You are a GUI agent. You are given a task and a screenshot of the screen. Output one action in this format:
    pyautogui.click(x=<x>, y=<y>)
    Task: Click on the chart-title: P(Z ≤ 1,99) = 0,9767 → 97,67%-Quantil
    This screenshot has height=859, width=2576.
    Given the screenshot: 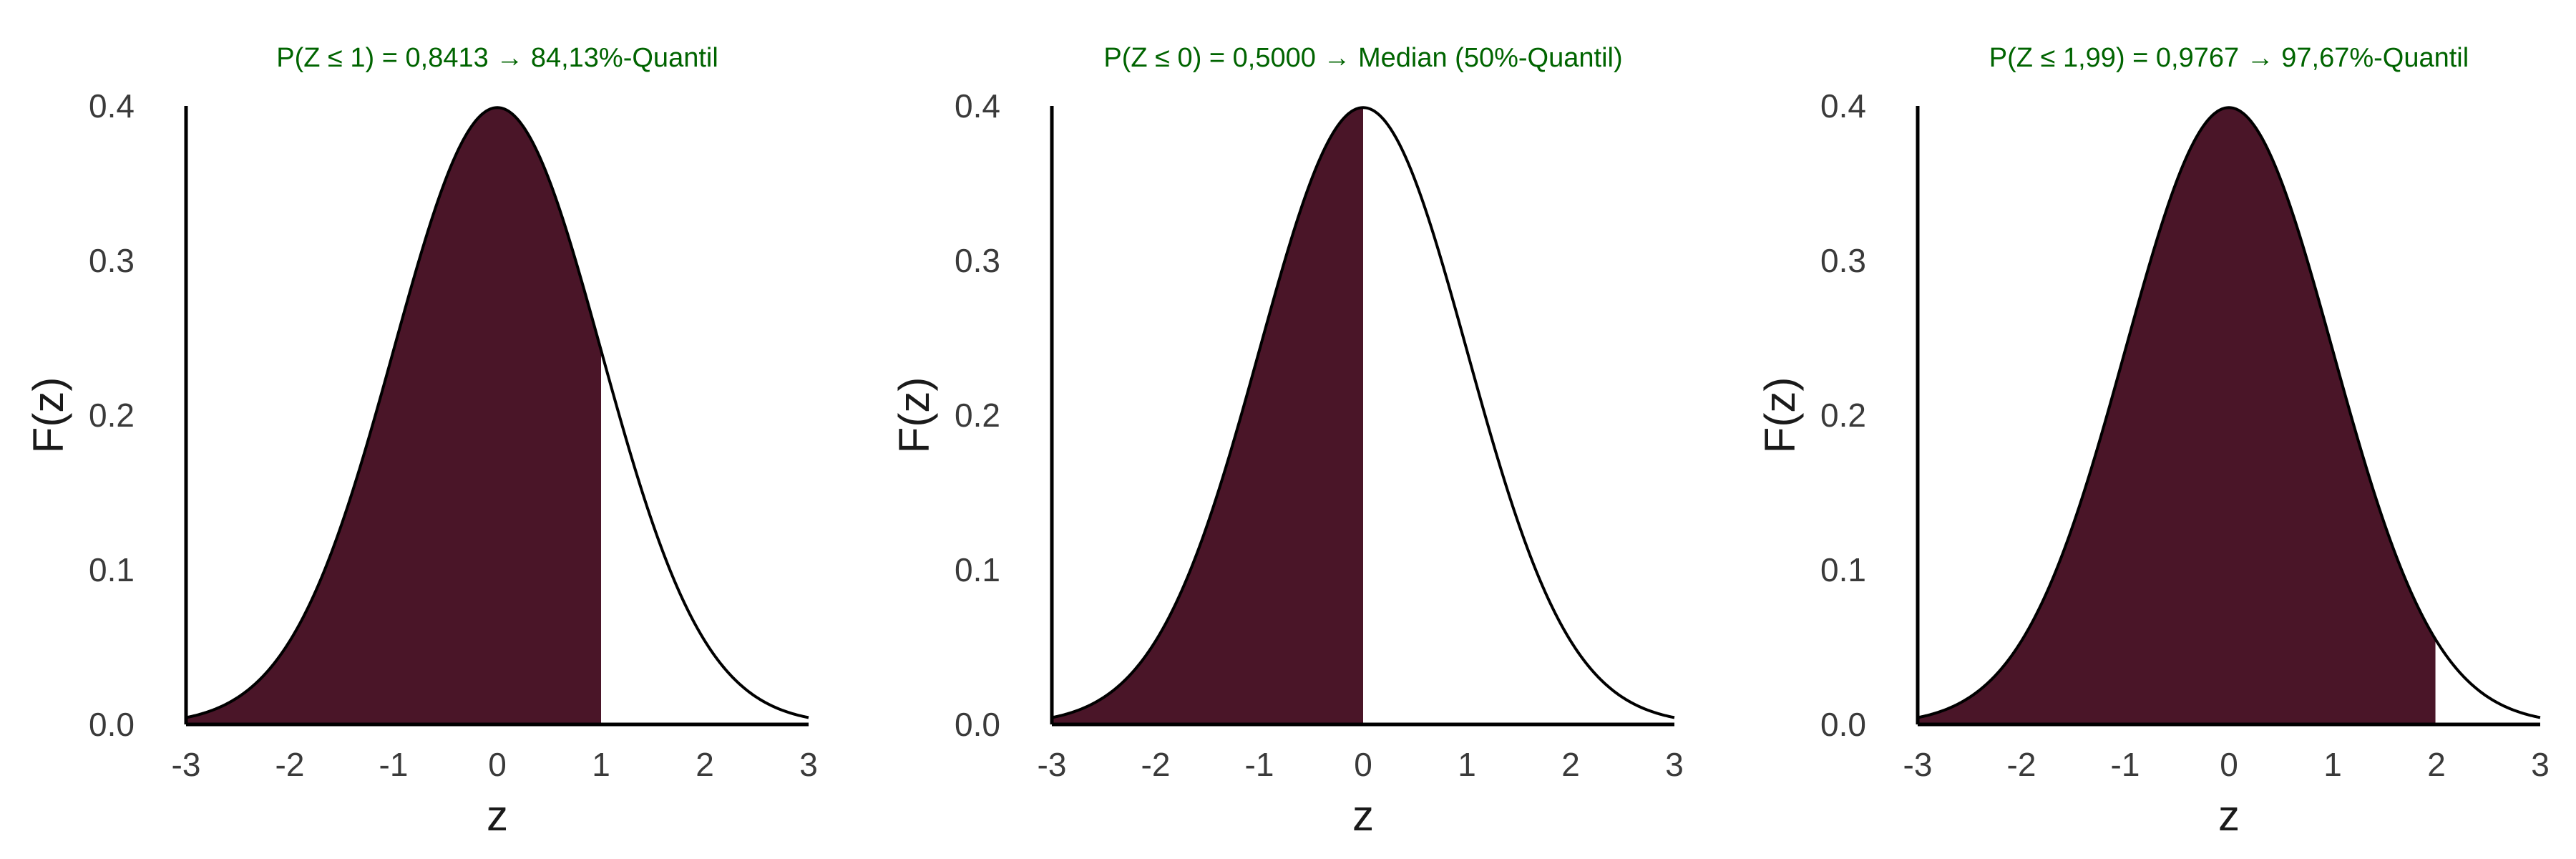 What is the action you would take?
    pyautogui.click(x=2229, y=58)
    